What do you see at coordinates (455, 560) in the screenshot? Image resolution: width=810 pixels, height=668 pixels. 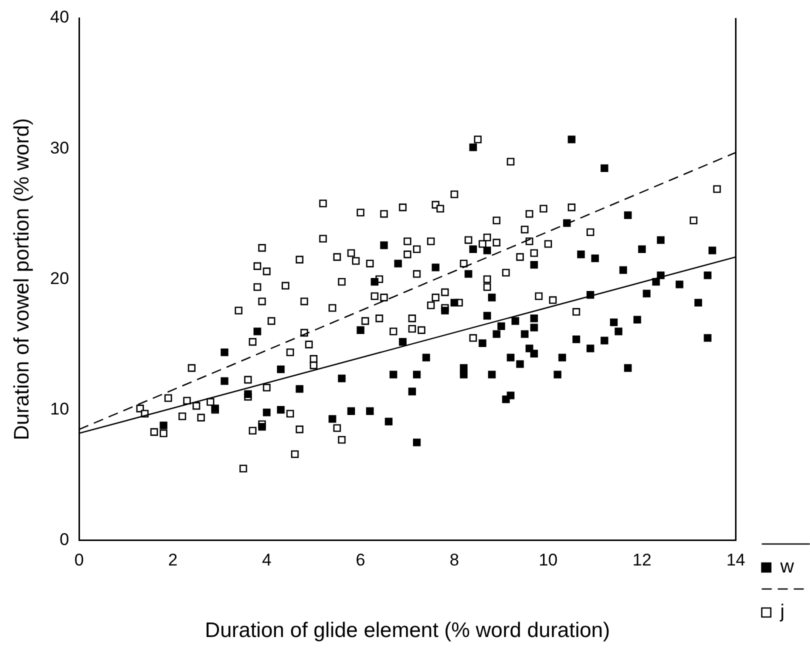 I see `x-tick-label: 8` at bounding box center [455, 560].